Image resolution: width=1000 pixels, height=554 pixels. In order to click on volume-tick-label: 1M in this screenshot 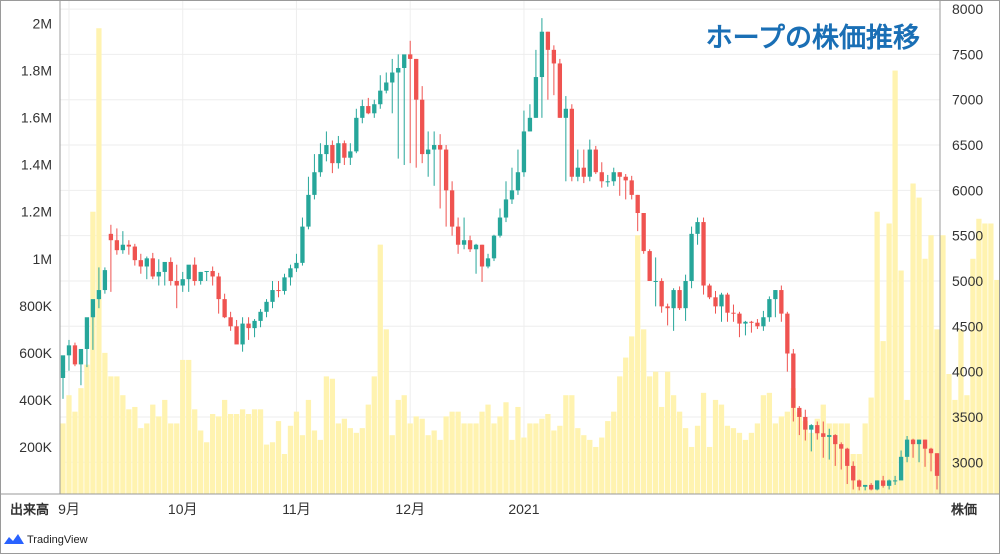, I will do `click(42, 259)`.